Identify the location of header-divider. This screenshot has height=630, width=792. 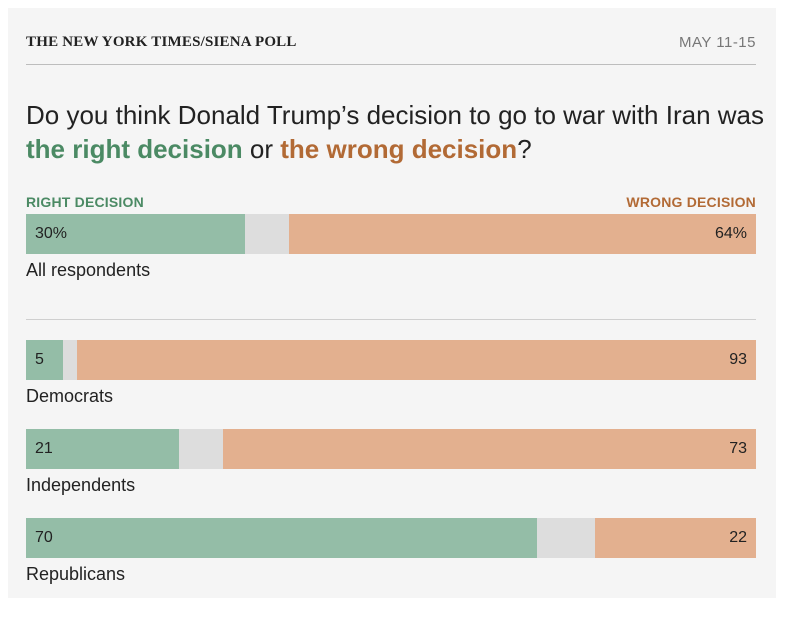
(391, 64).